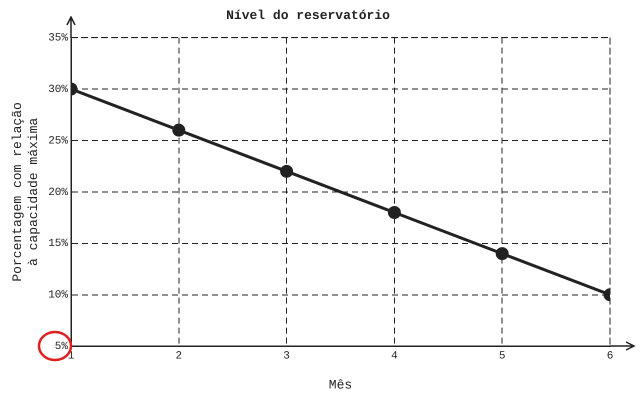 The height and width of the screenshot is (401, 640). I want to click on y-tick-label: 10%, so click(58, 296).